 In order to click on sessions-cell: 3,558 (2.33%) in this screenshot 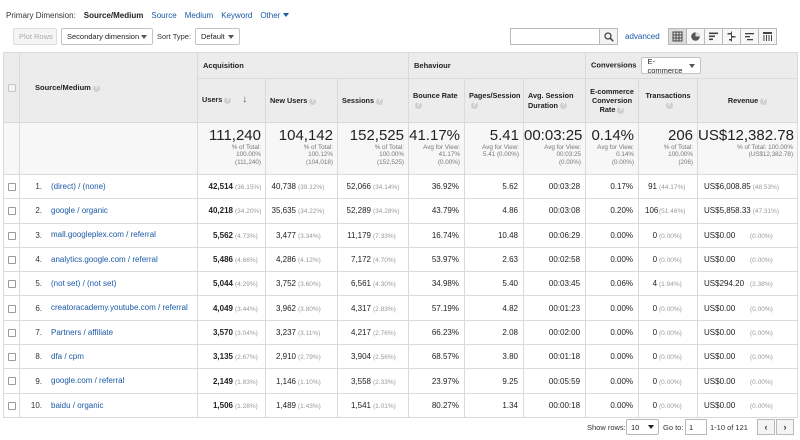, I will do `click(373, 381)`.